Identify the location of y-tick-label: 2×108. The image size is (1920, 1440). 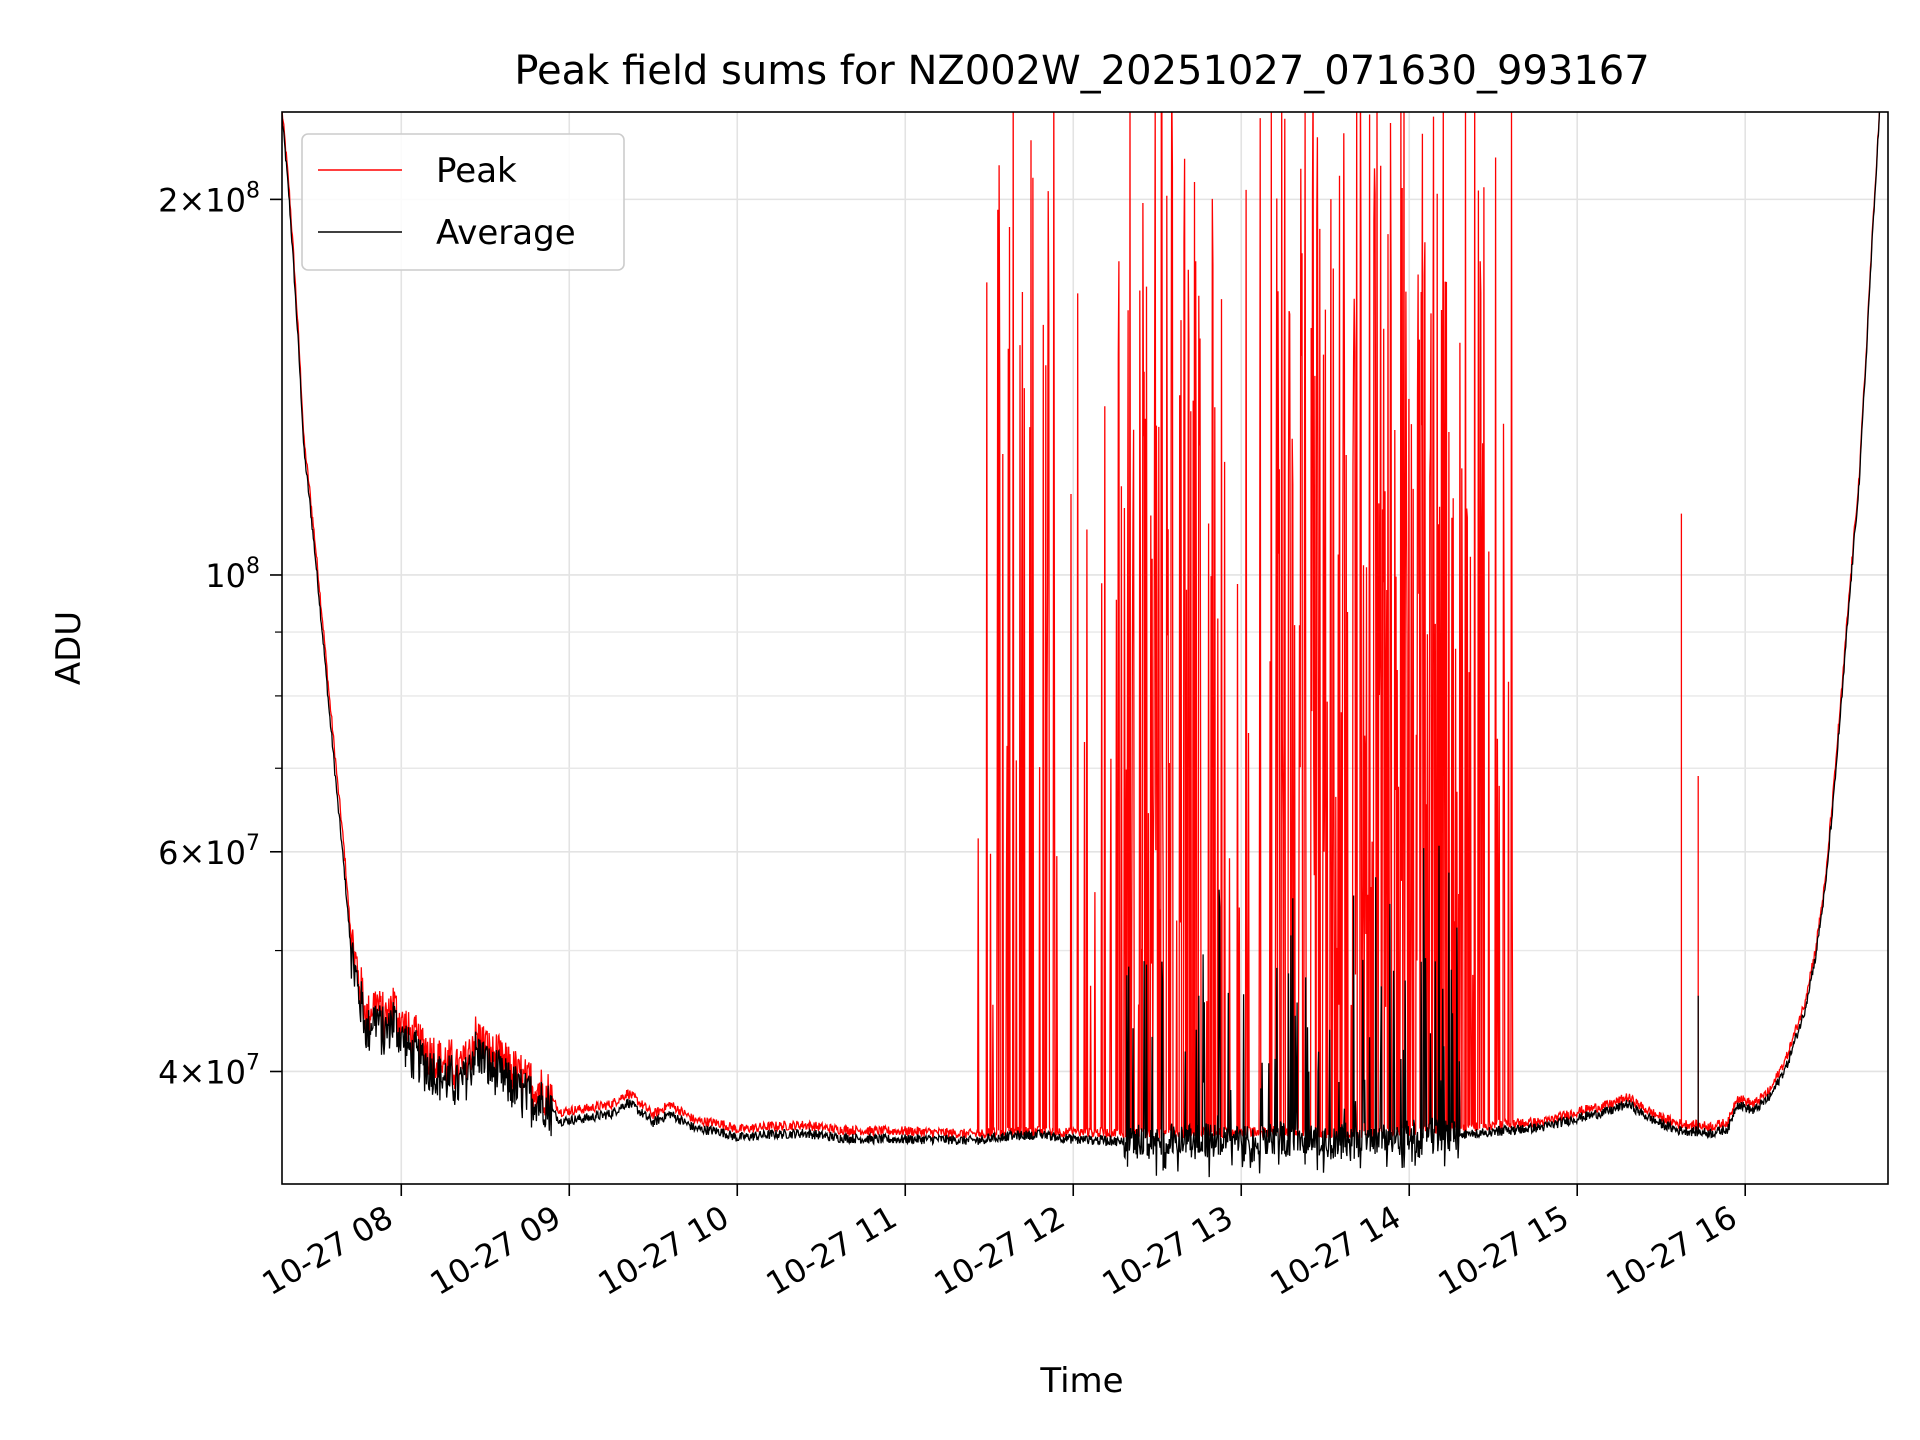
(209, 198).